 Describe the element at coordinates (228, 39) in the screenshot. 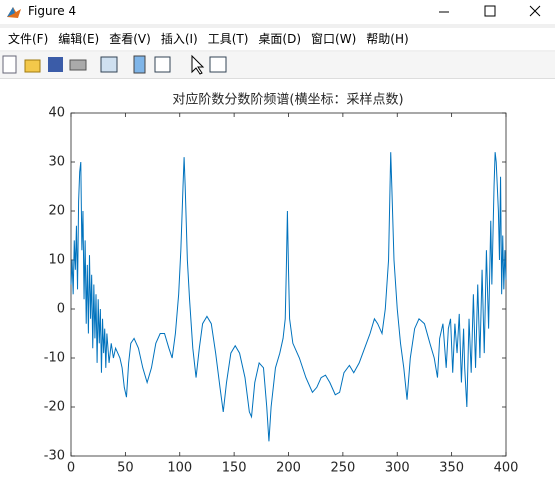

I see `menu-item: 工具(T)` at that location.